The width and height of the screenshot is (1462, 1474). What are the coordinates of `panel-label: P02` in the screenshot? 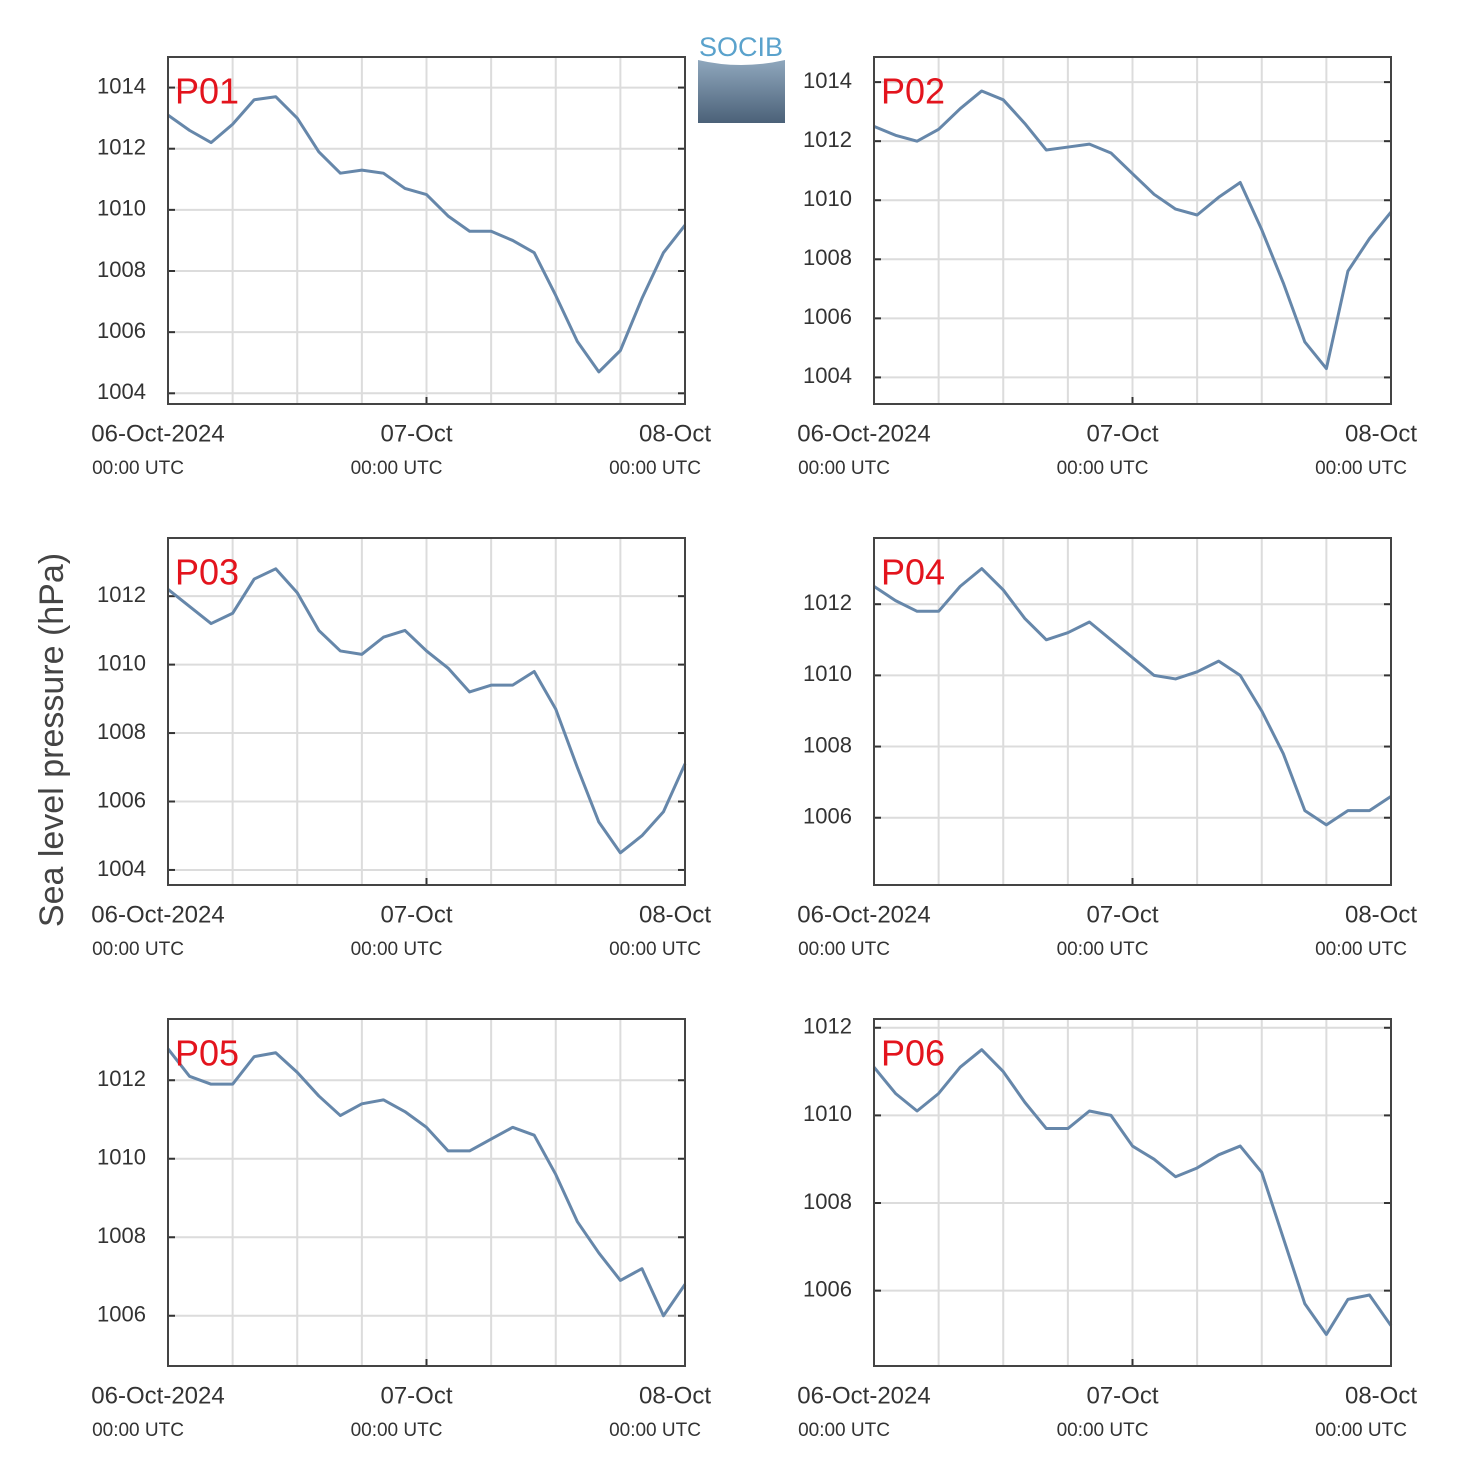 It's located at (913, 91).